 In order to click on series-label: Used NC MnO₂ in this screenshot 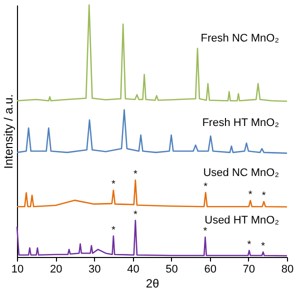, I will do `click(241, 172)`.